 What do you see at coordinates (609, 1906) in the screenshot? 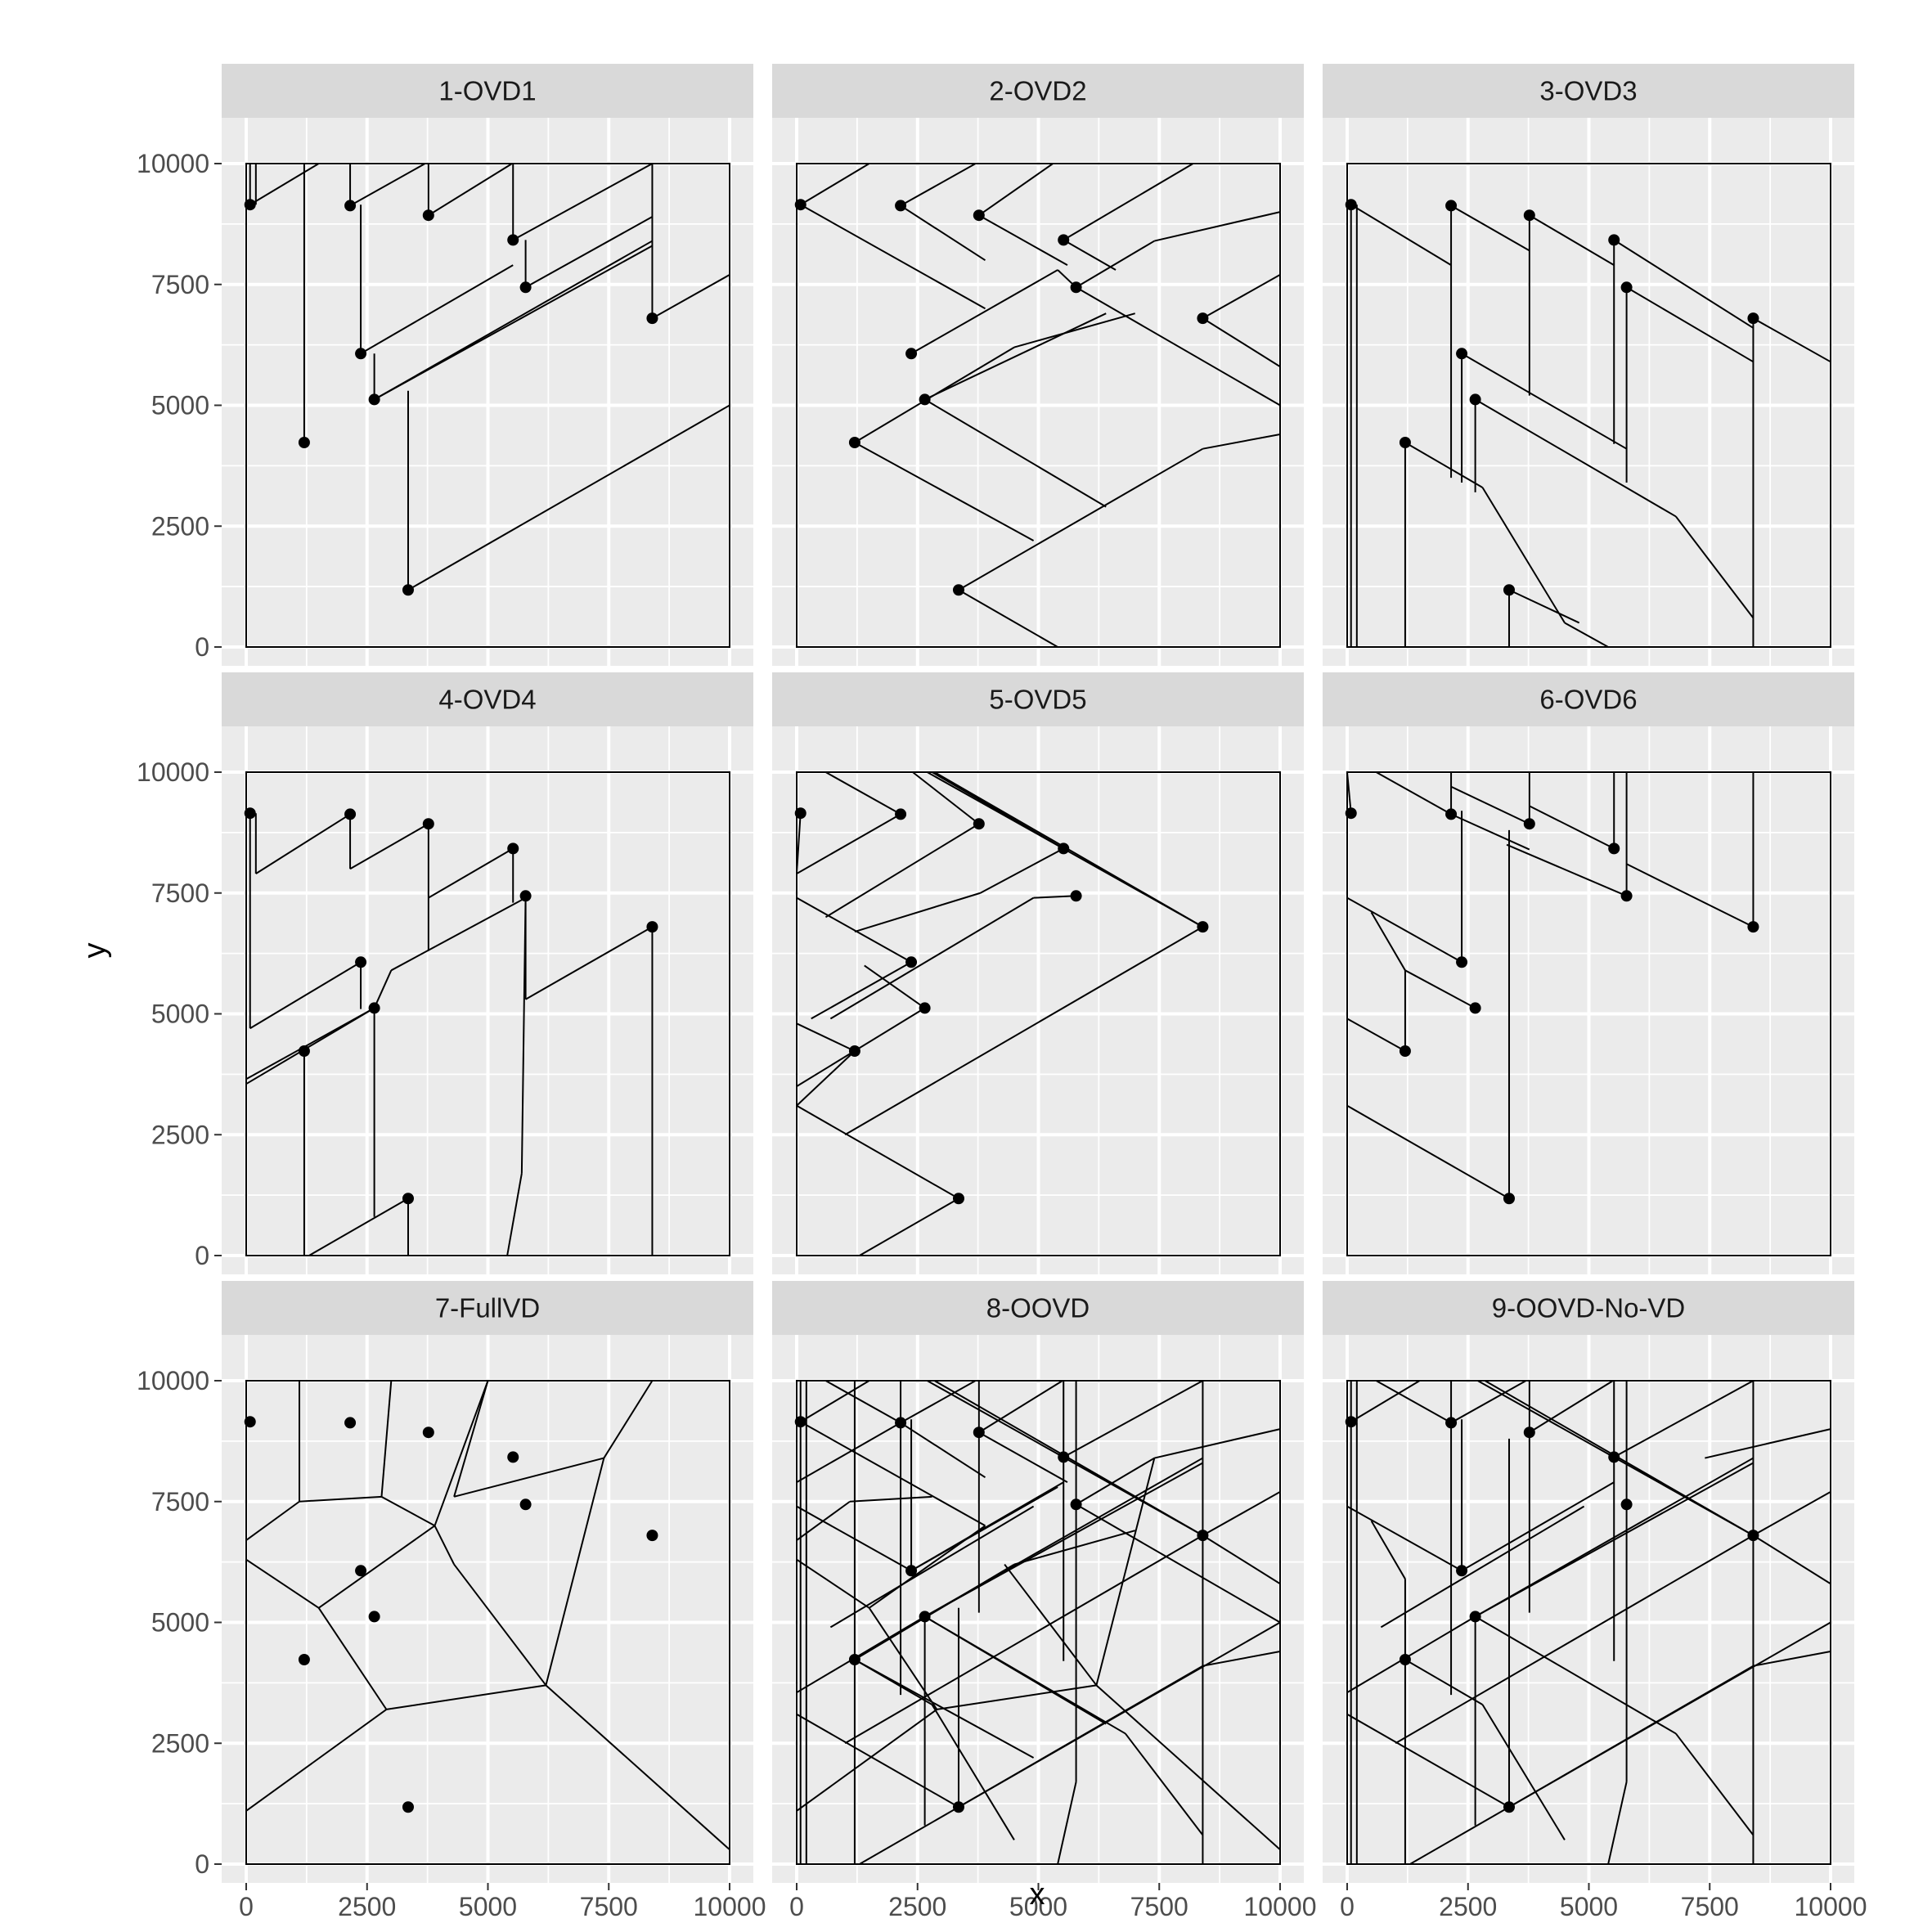
I see `x-tick-label: 7500` at bounding box center [609, 1906].